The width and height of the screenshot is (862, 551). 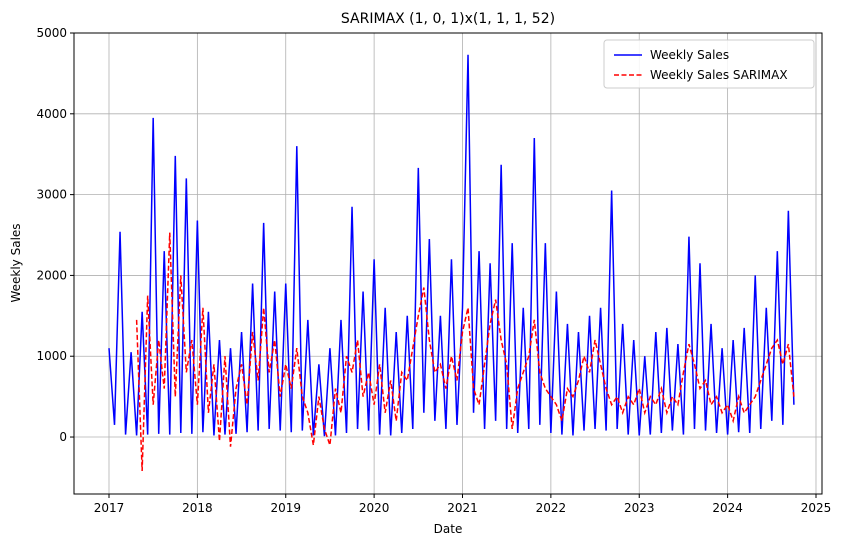 I want to click on y-tick-label: 4000, so click(x=51, y=114).